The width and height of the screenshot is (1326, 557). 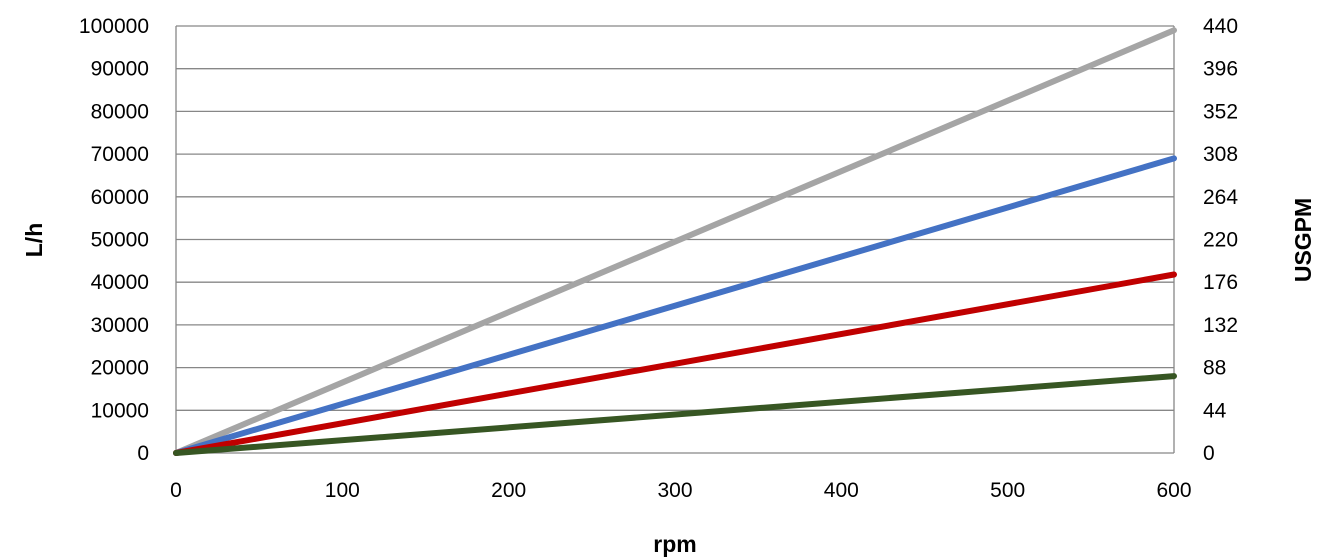 I want to click on y2-tick-label-10: 440, so click(x=1220, y=26).